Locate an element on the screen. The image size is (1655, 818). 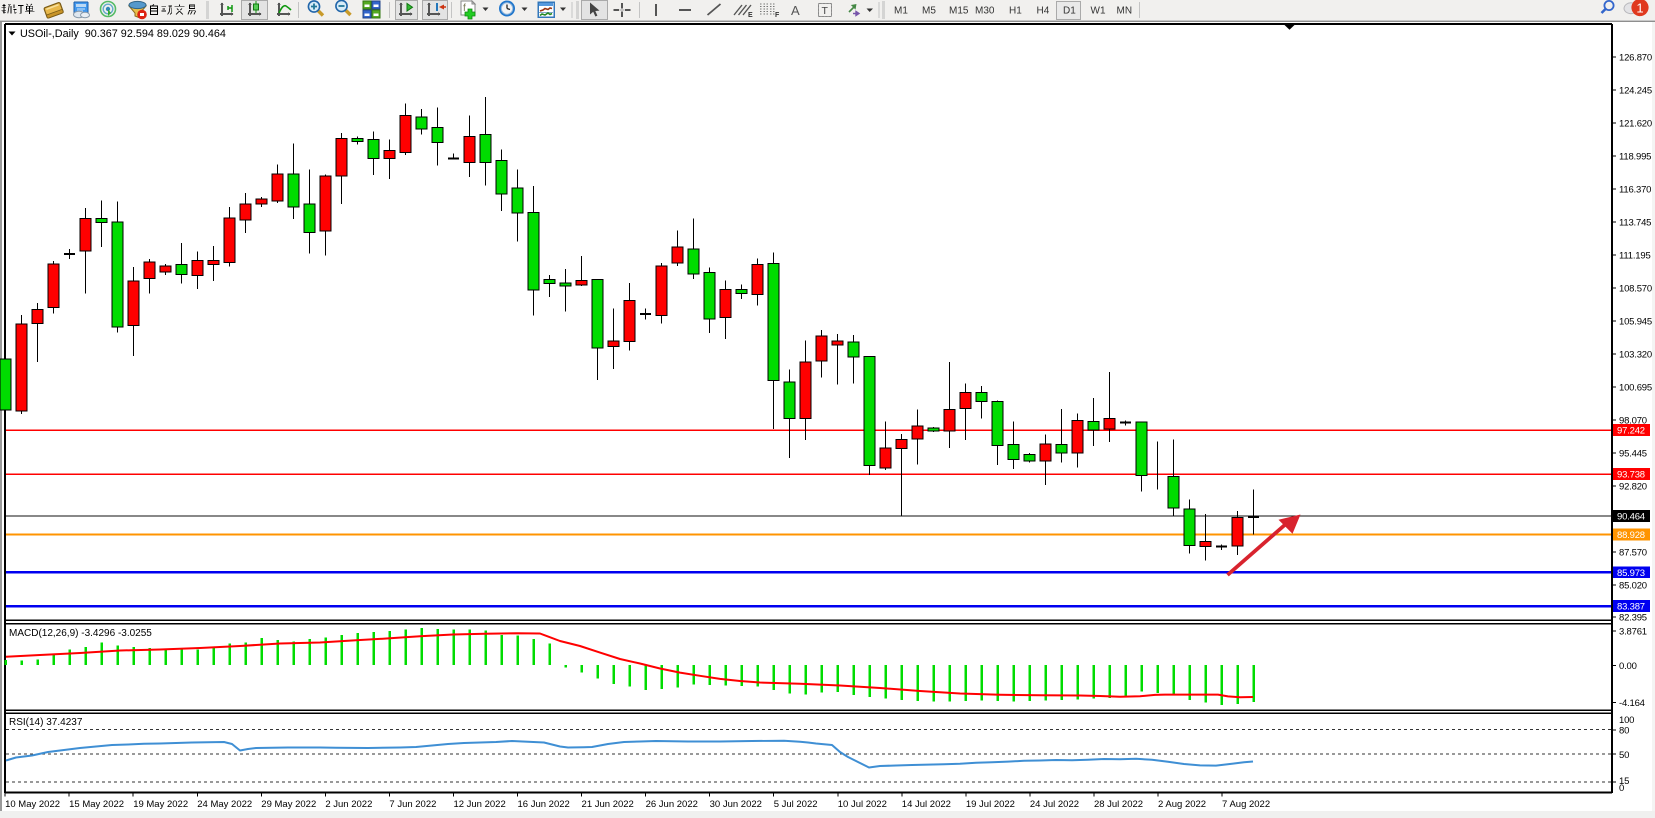
svg-text: 28 Jul 2022 is located at coordinates (1118, 804).